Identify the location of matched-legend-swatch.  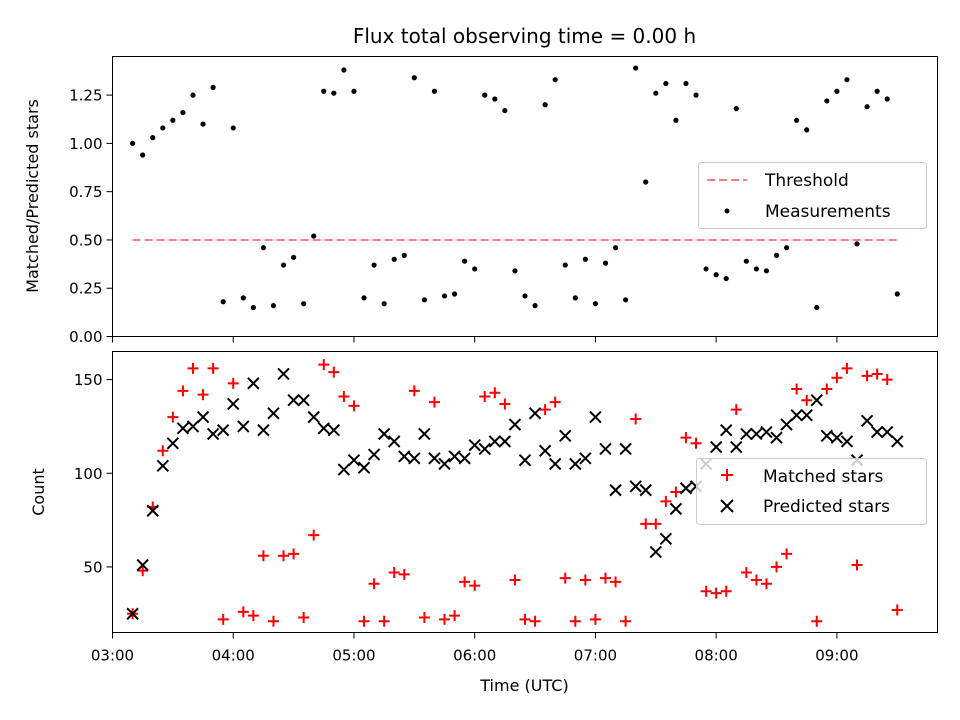
(727, 475).